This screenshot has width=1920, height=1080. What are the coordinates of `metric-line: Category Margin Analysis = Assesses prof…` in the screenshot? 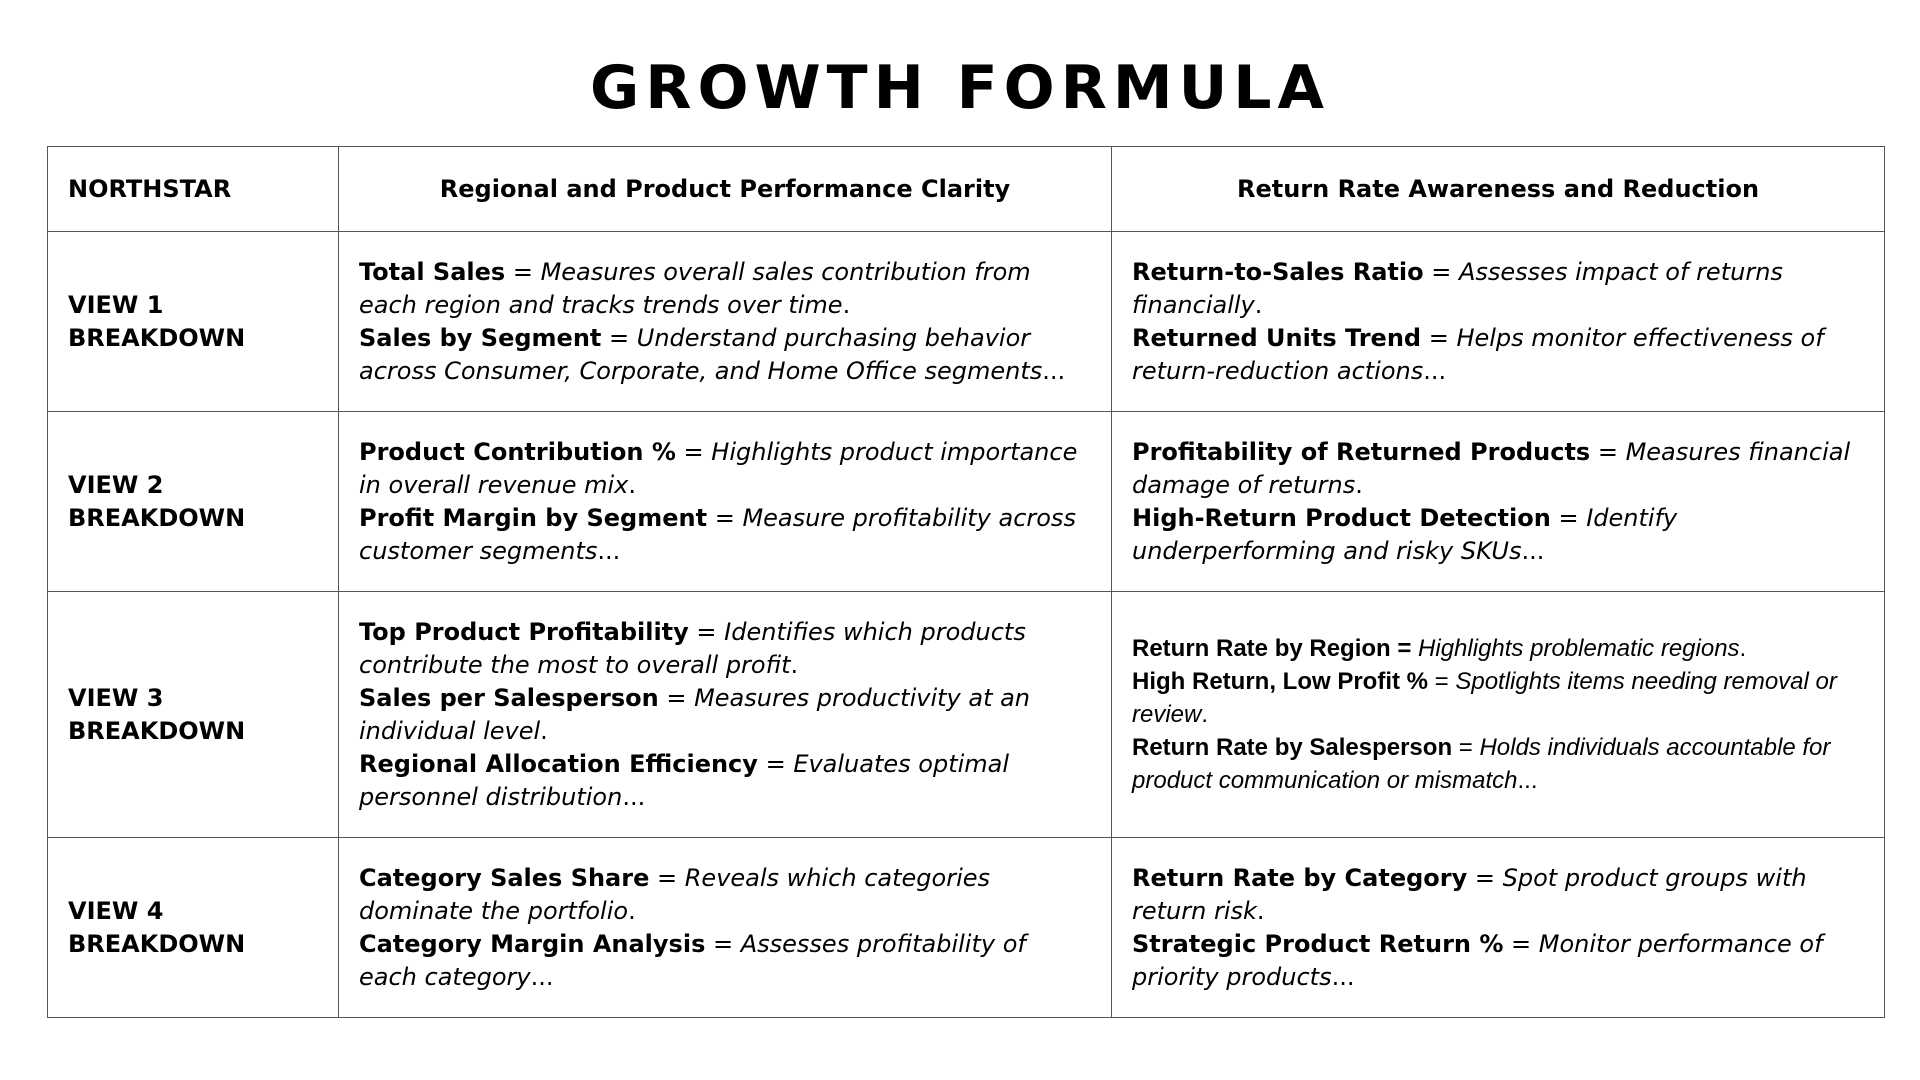 It's located at (725, 961).